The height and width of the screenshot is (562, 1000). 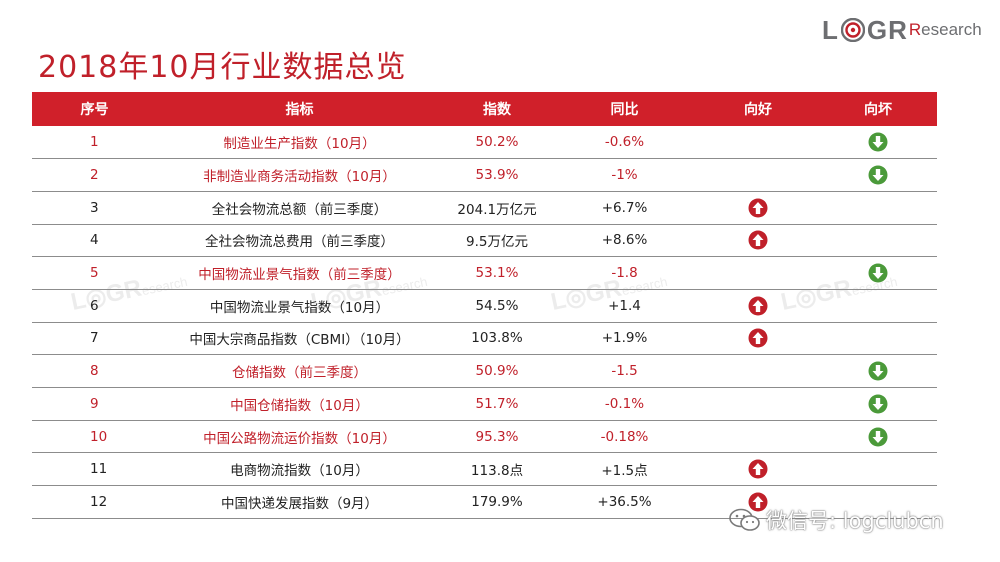 I want to click on row-indicator: 中国仓储指数（10月）, so click(x=299, y=405).